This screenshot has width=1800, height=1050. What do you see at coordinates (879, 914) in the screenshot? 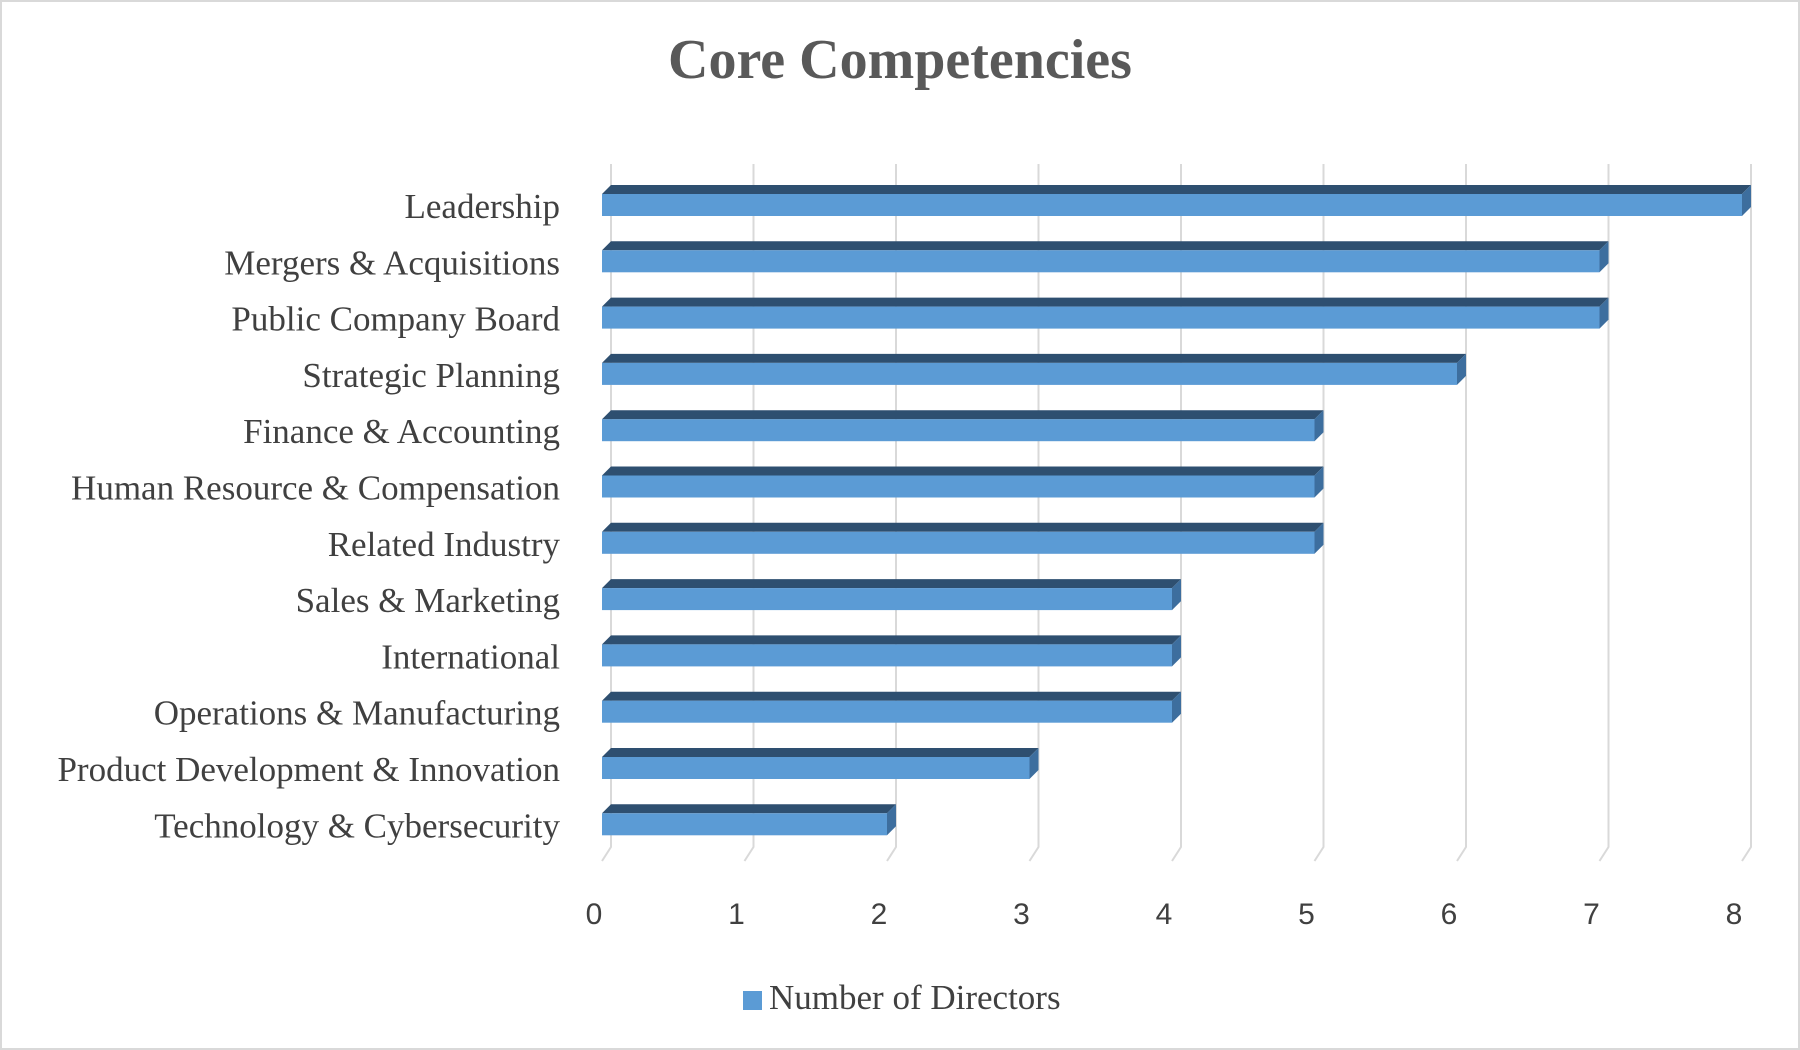
I see `x-tick-label: 2` at bounding box center [879, 914].